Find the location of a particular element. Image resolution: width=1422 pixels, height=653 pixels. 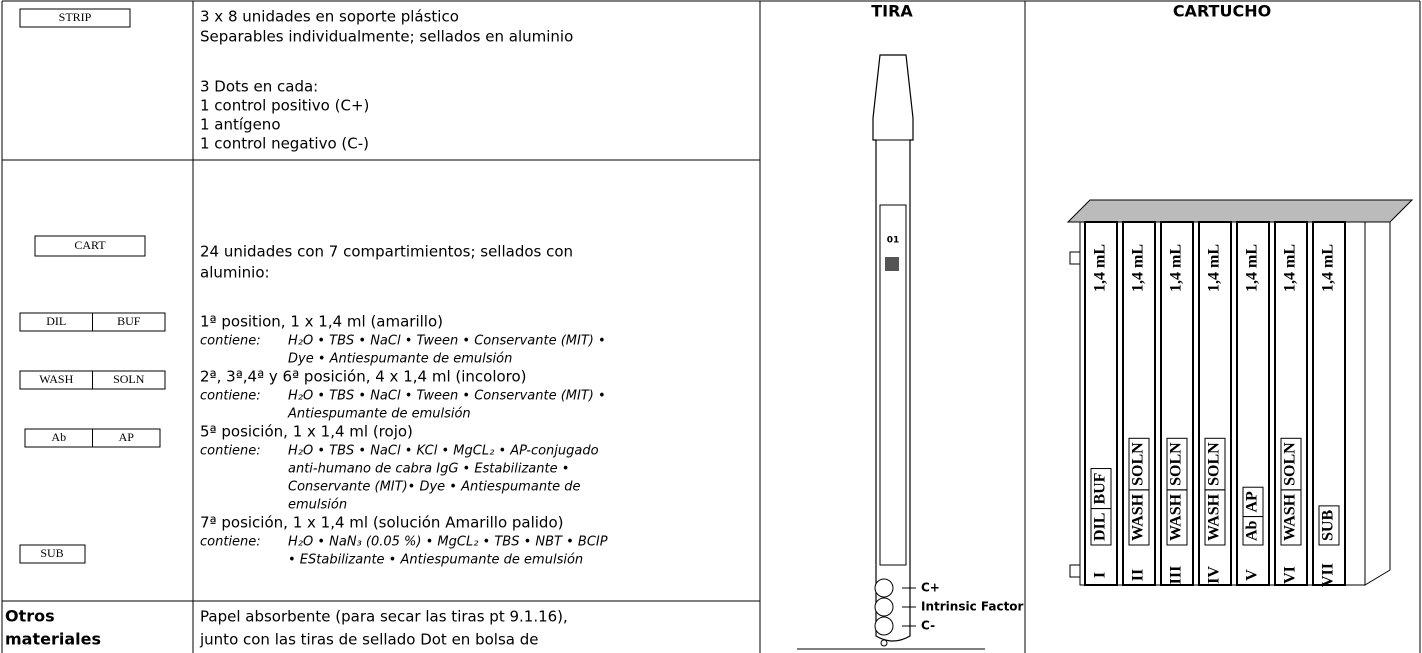

reagent-code: SUB is located at coordinates (51, 553).